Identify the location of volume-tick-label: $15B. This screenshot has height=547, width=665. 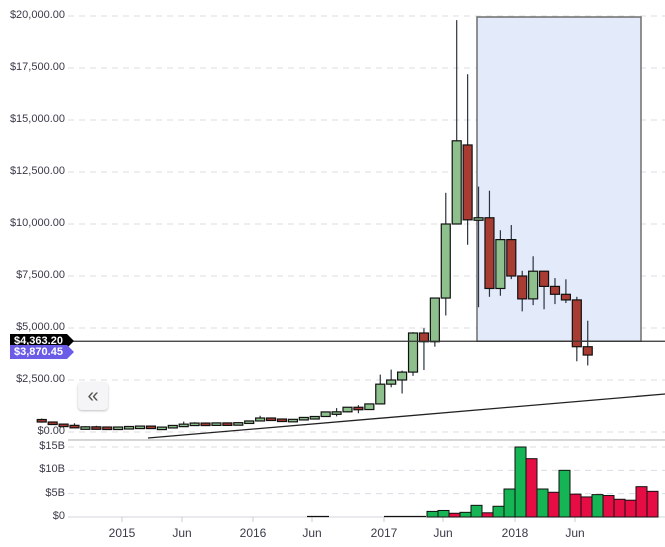
(52, 446).